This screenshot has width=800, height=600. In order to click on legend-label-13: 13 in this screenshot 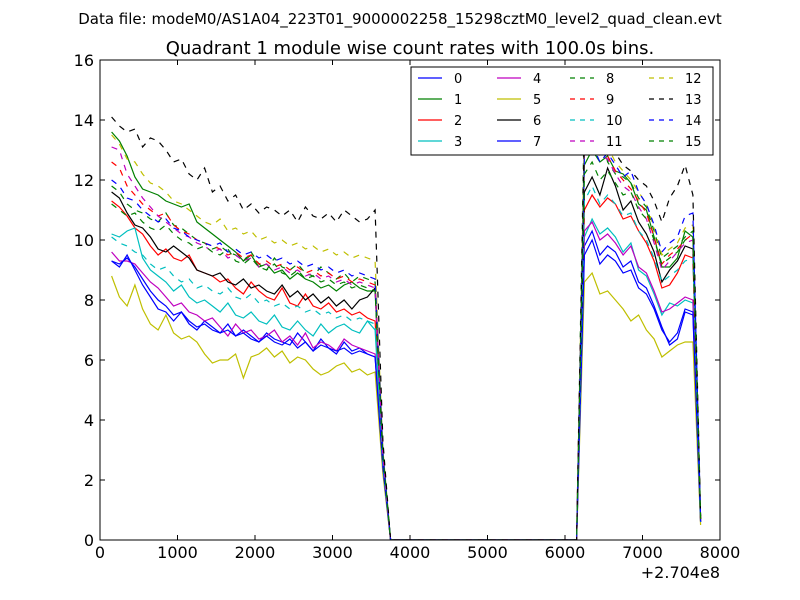, I will do `click(693, 100)`.